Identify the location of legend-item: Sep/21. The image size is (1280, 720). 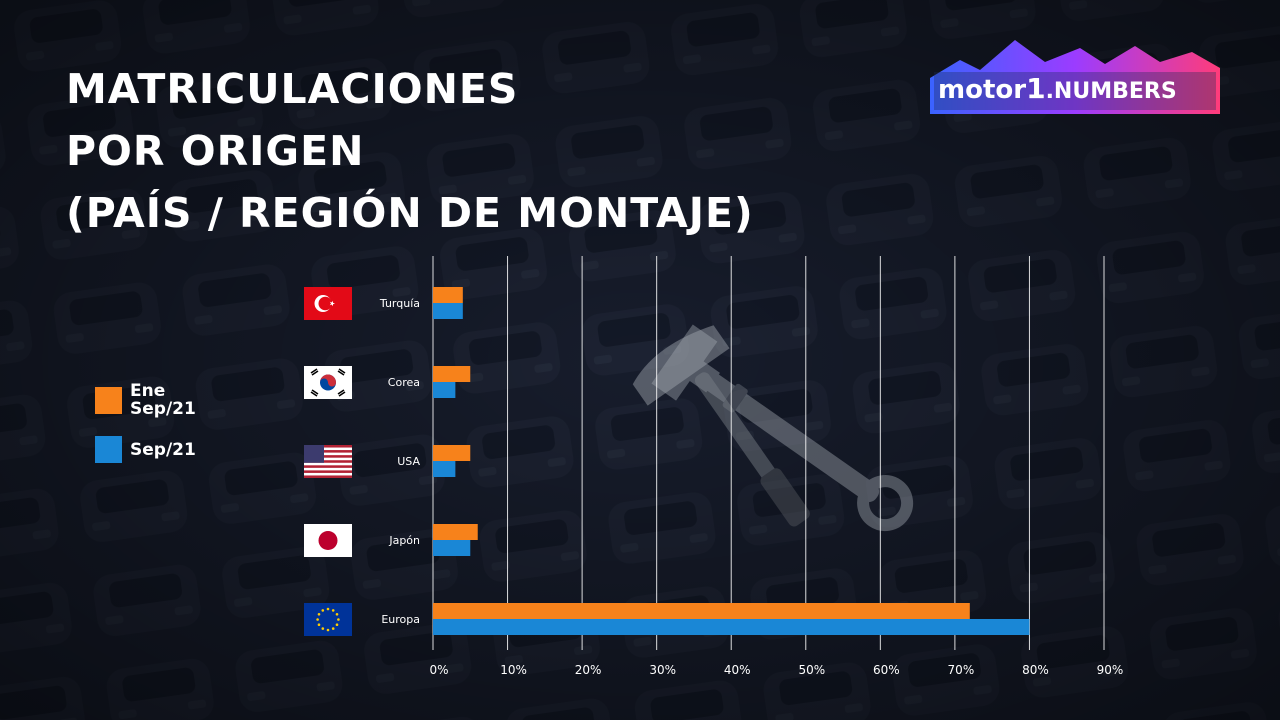
(147, 449).